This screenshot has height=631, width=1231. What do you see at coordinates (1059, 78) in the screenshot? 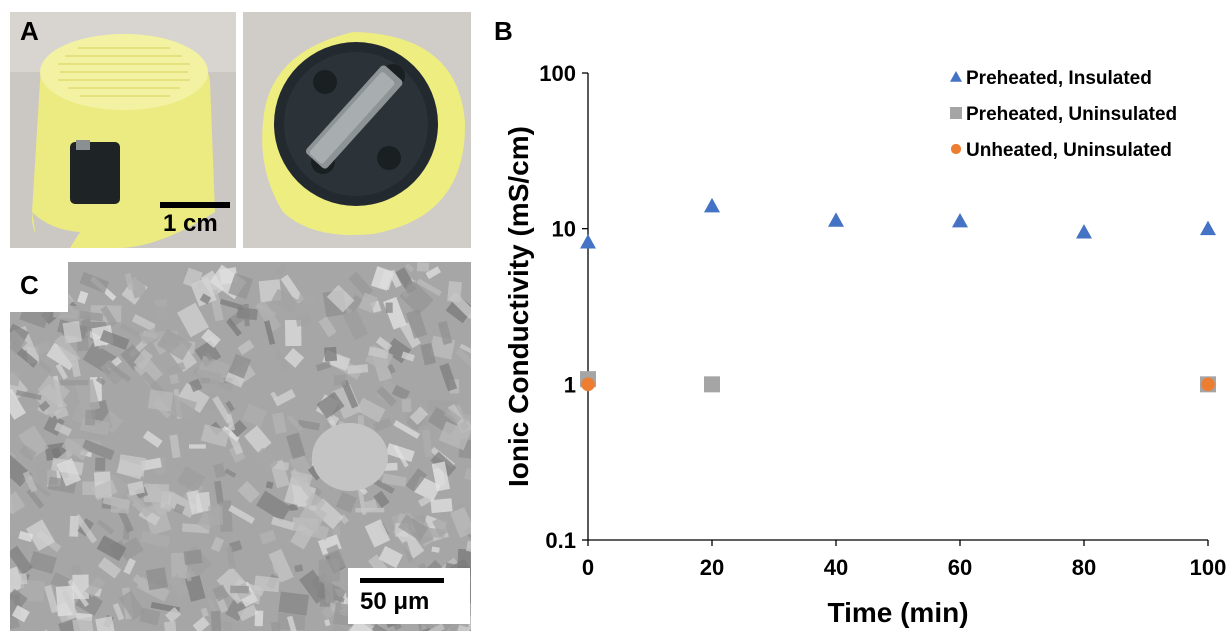
I see `legend-label: Preheated, Insulated` at bounding box center [1059, 78].